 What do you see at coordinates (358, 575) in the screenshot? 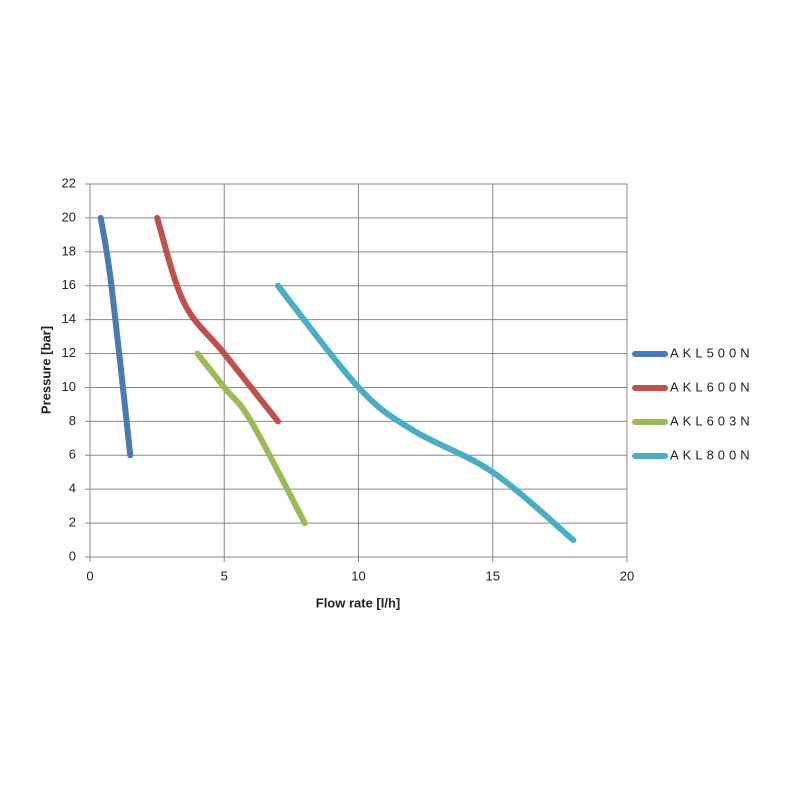
I see `x-tick-label: 10` at bounding box center [358, 575].